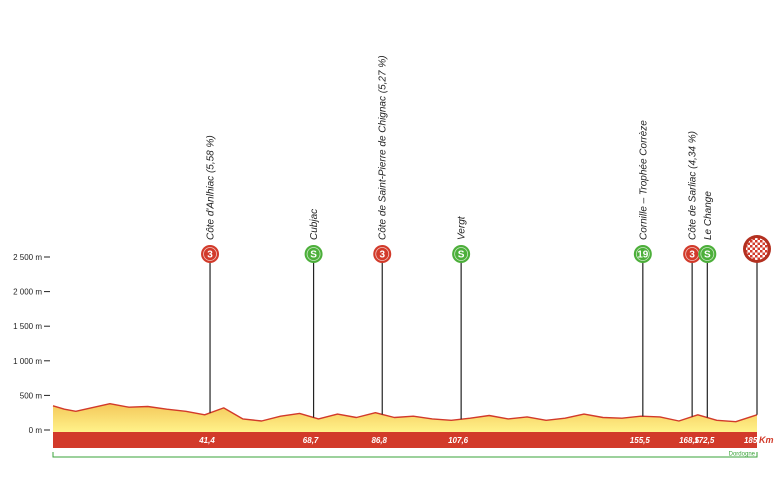 The image size is (784, 494). Describe the element at coordinates (31, 395) in the screenshot. I see `y-tick-label: 500 m` at that location.